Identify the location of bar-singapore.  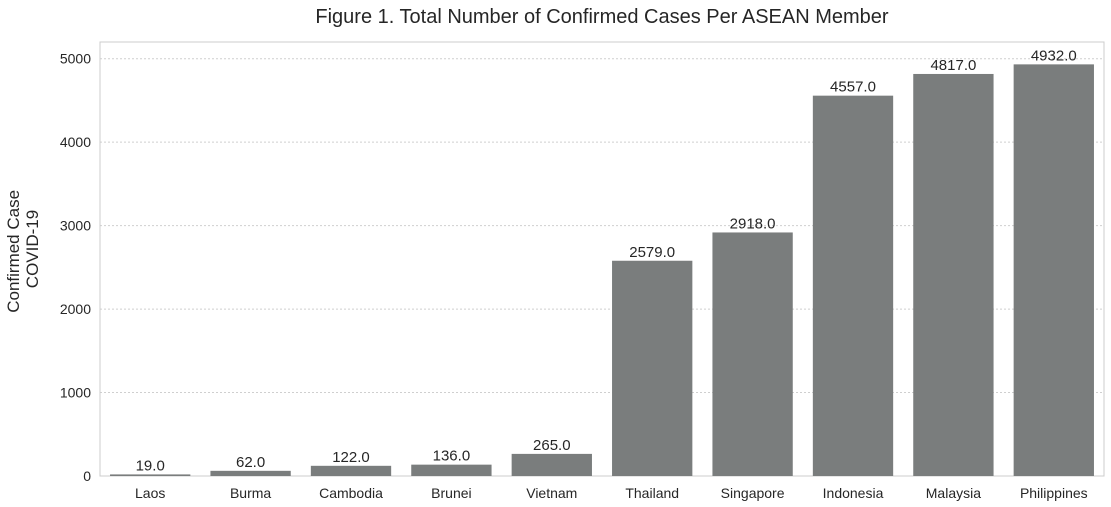
(752, 354).